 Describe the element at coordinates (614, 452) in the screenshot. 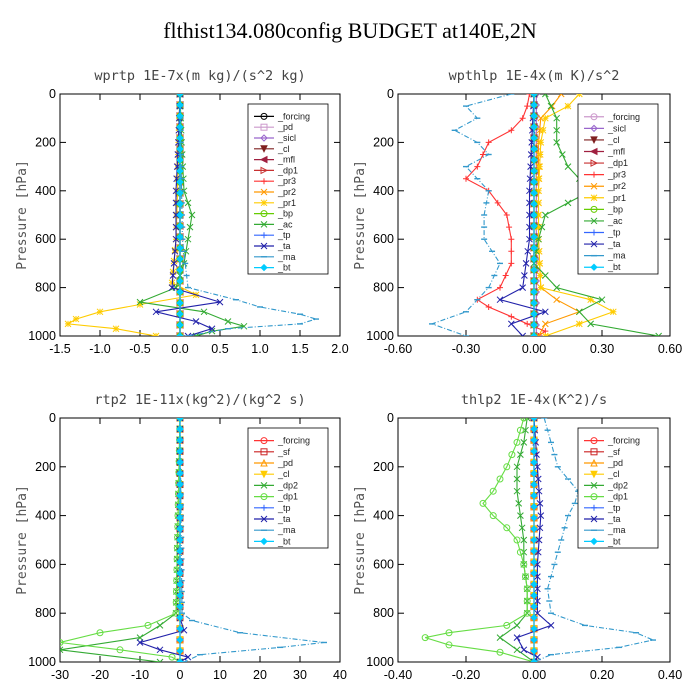

I see `legend-label: _sf` at that location.